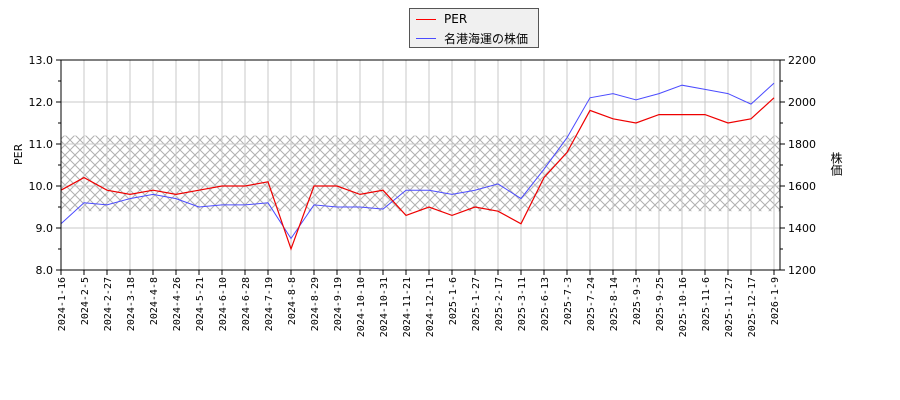 This screenshot has height=400, width=900. What do you see at coordinates (315, 304) in the screenshot?
I see `x-tick-label: 2024-8-29` at bounding box center [315, 304].